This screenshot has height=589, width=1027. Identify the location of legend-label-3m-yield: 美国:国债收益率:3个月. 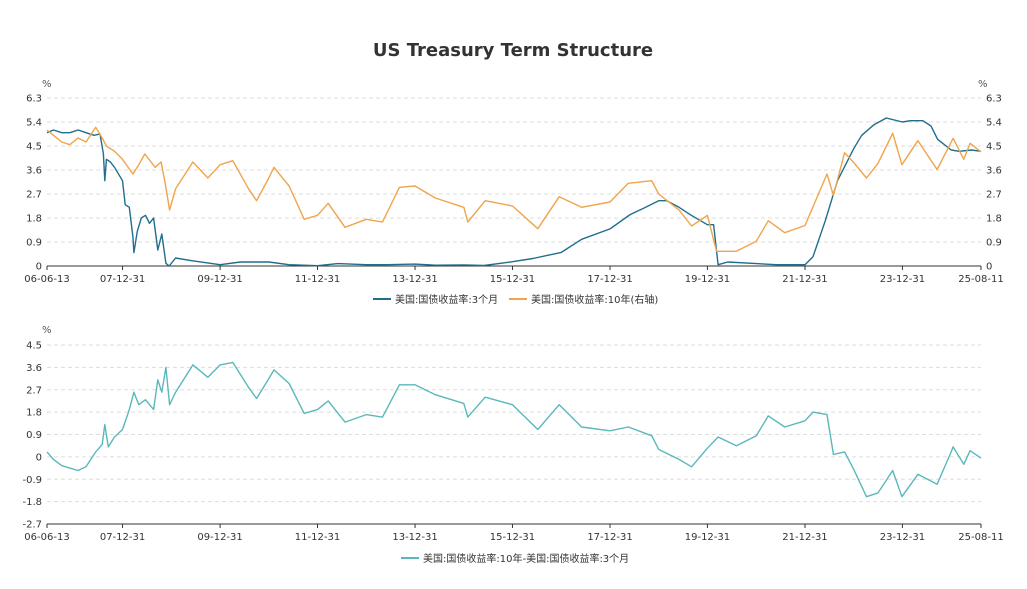
(446, 299).